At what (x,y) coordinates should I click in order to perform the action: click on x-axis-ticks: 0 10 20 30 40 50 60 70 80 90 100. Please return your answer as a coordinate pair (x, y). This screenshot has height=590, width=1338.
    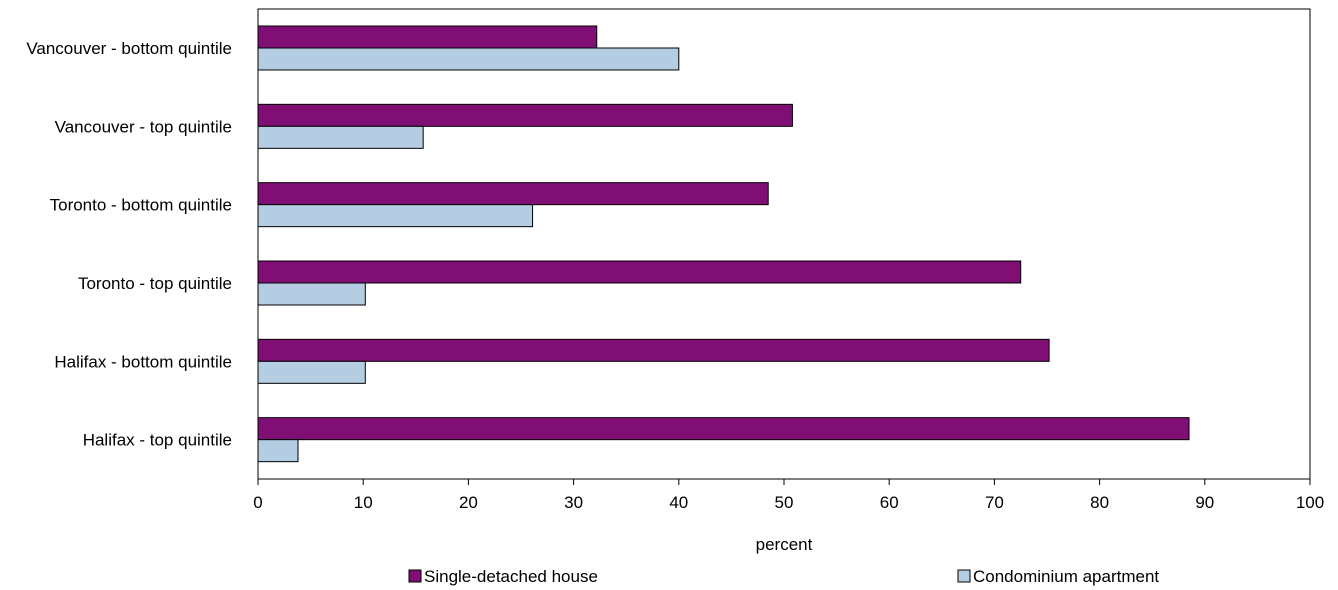
    Looking at the image, I should click on (788, 495).